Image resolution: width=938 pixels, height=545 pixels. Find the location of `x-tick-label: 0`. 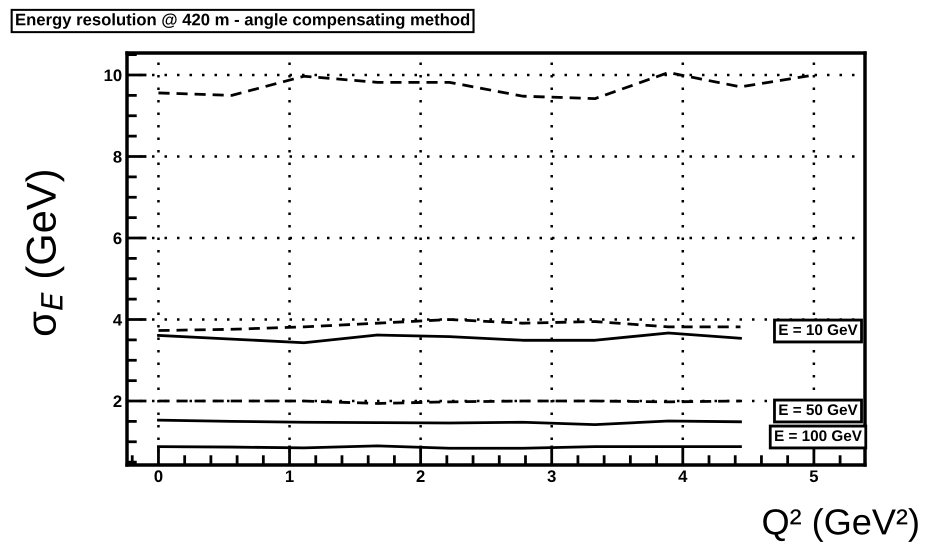

x-tick-label: 0 is located at coordinates (158, 476).